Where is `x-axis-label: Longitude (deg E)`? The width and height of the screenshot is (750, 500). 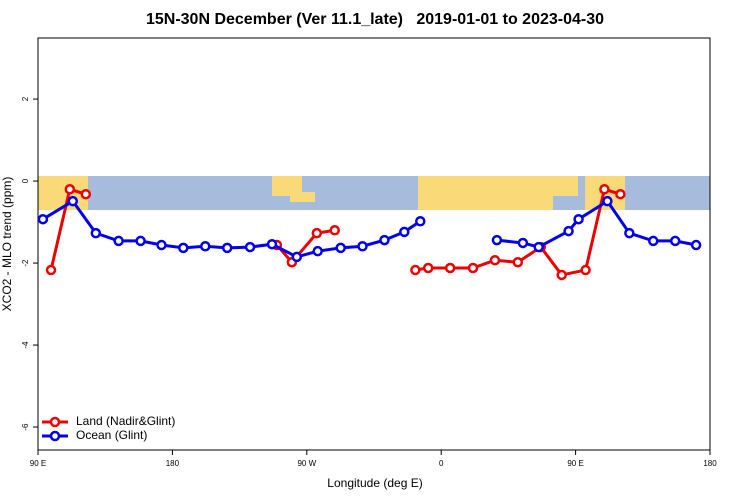
x-axis-label: Longitude (deg E) is located at coordinates (374, 483).